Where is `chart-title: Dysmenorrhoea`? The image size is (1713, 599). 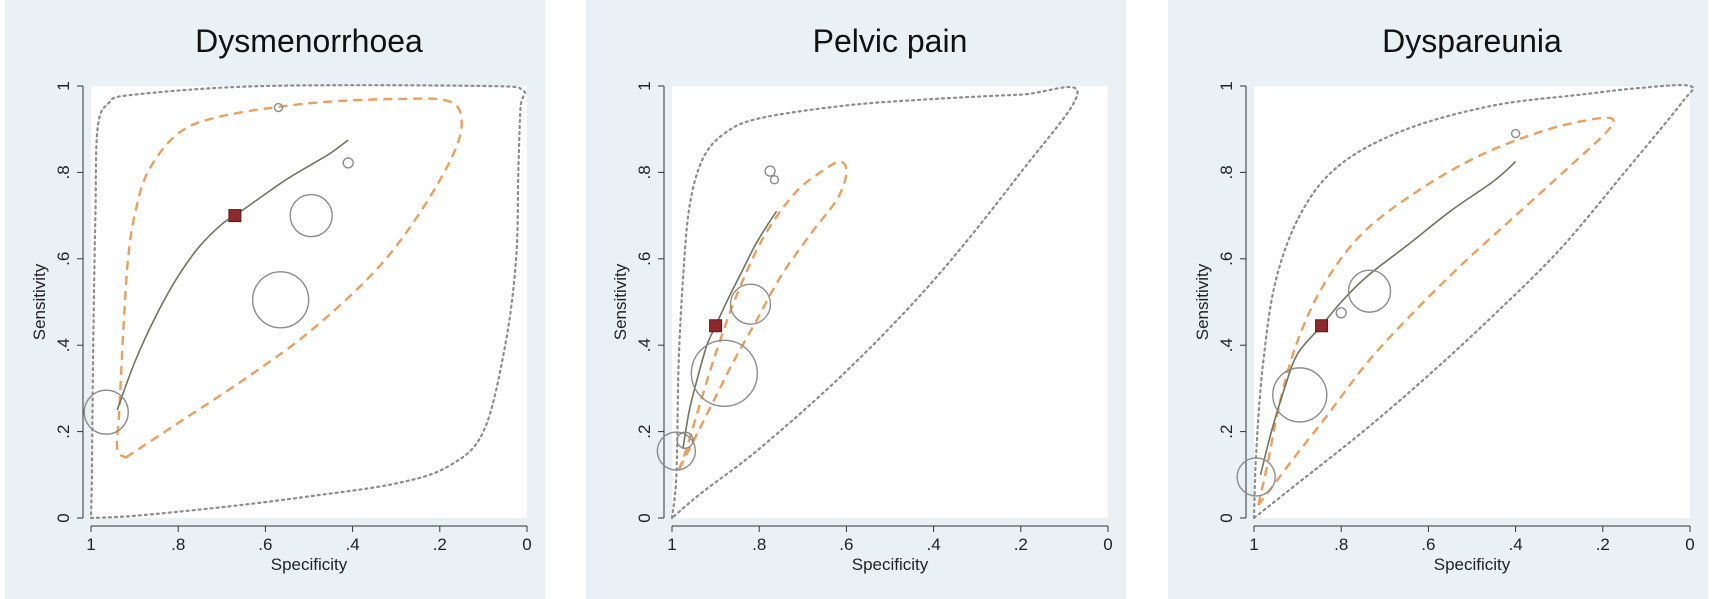 chart-title: Dysmenorrhoea is located at coordinates (309, 41).